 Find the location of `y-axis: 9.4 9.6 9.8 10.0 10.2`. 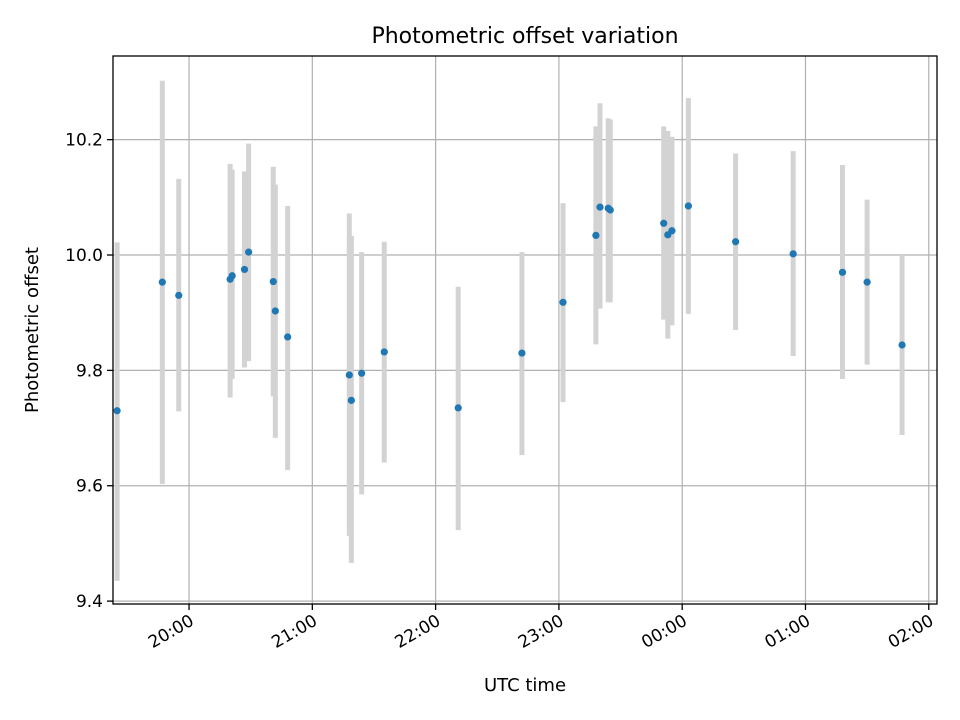

y-axis: 9.4 9.6 9.8 10.0 10.2 is located at coordinates (89, 371).